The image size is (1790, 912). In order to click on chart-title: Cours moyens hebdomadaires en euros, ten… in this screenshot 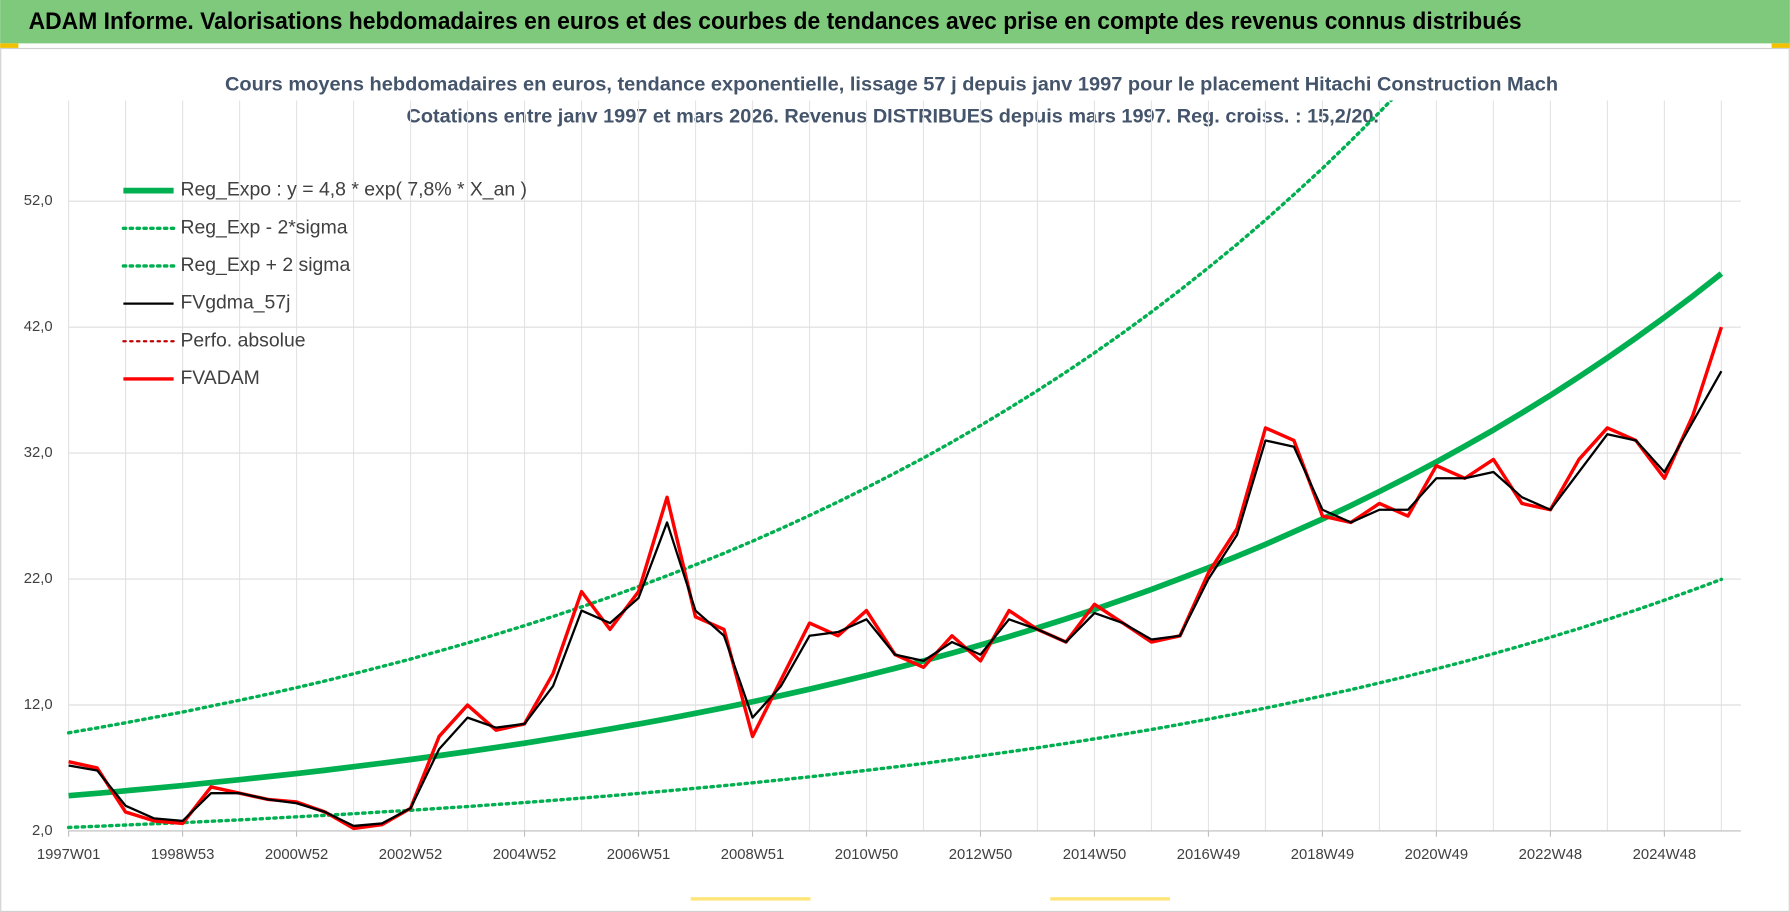, I will do `click(891, 85)`.